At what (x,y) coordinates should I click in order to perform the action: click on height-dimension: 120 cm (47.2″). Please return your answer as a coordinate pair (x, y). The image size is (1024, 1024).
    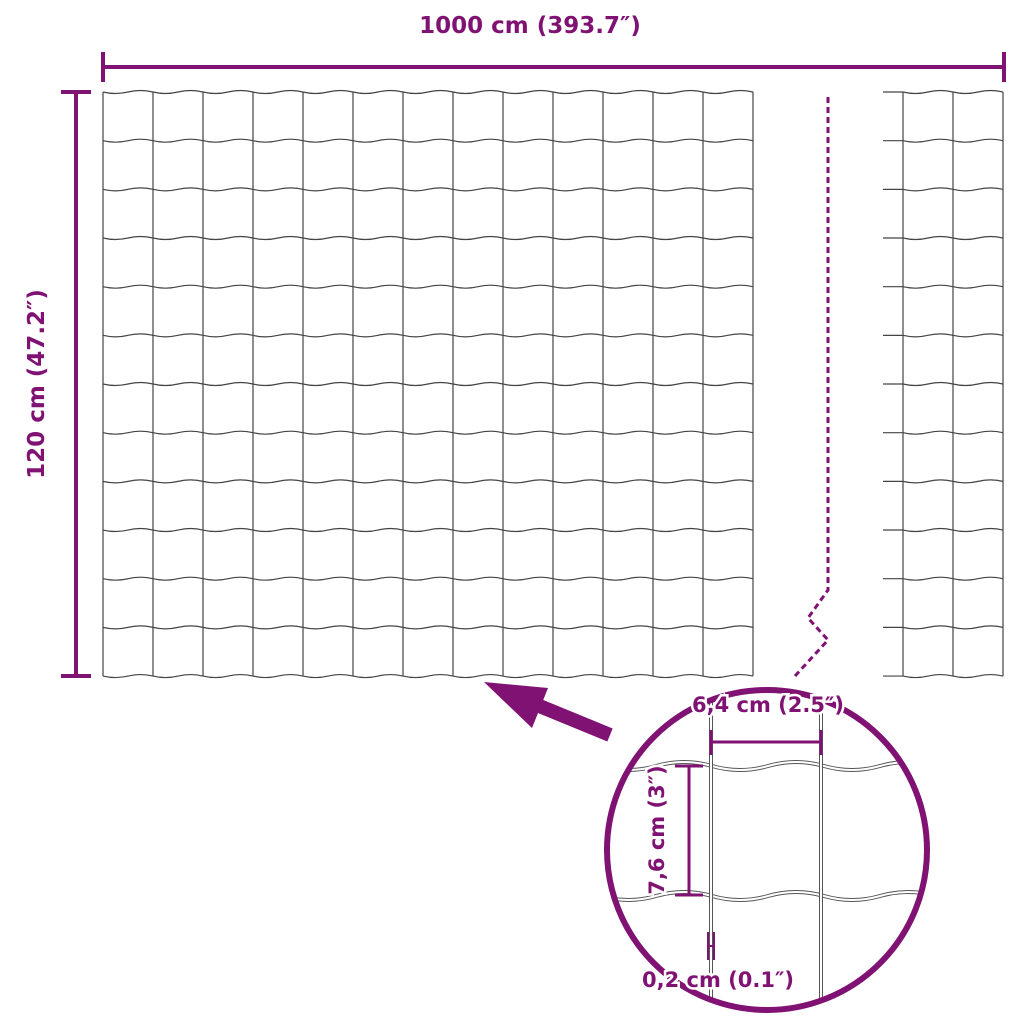
    Looking at the image, I should click on (57, 384).